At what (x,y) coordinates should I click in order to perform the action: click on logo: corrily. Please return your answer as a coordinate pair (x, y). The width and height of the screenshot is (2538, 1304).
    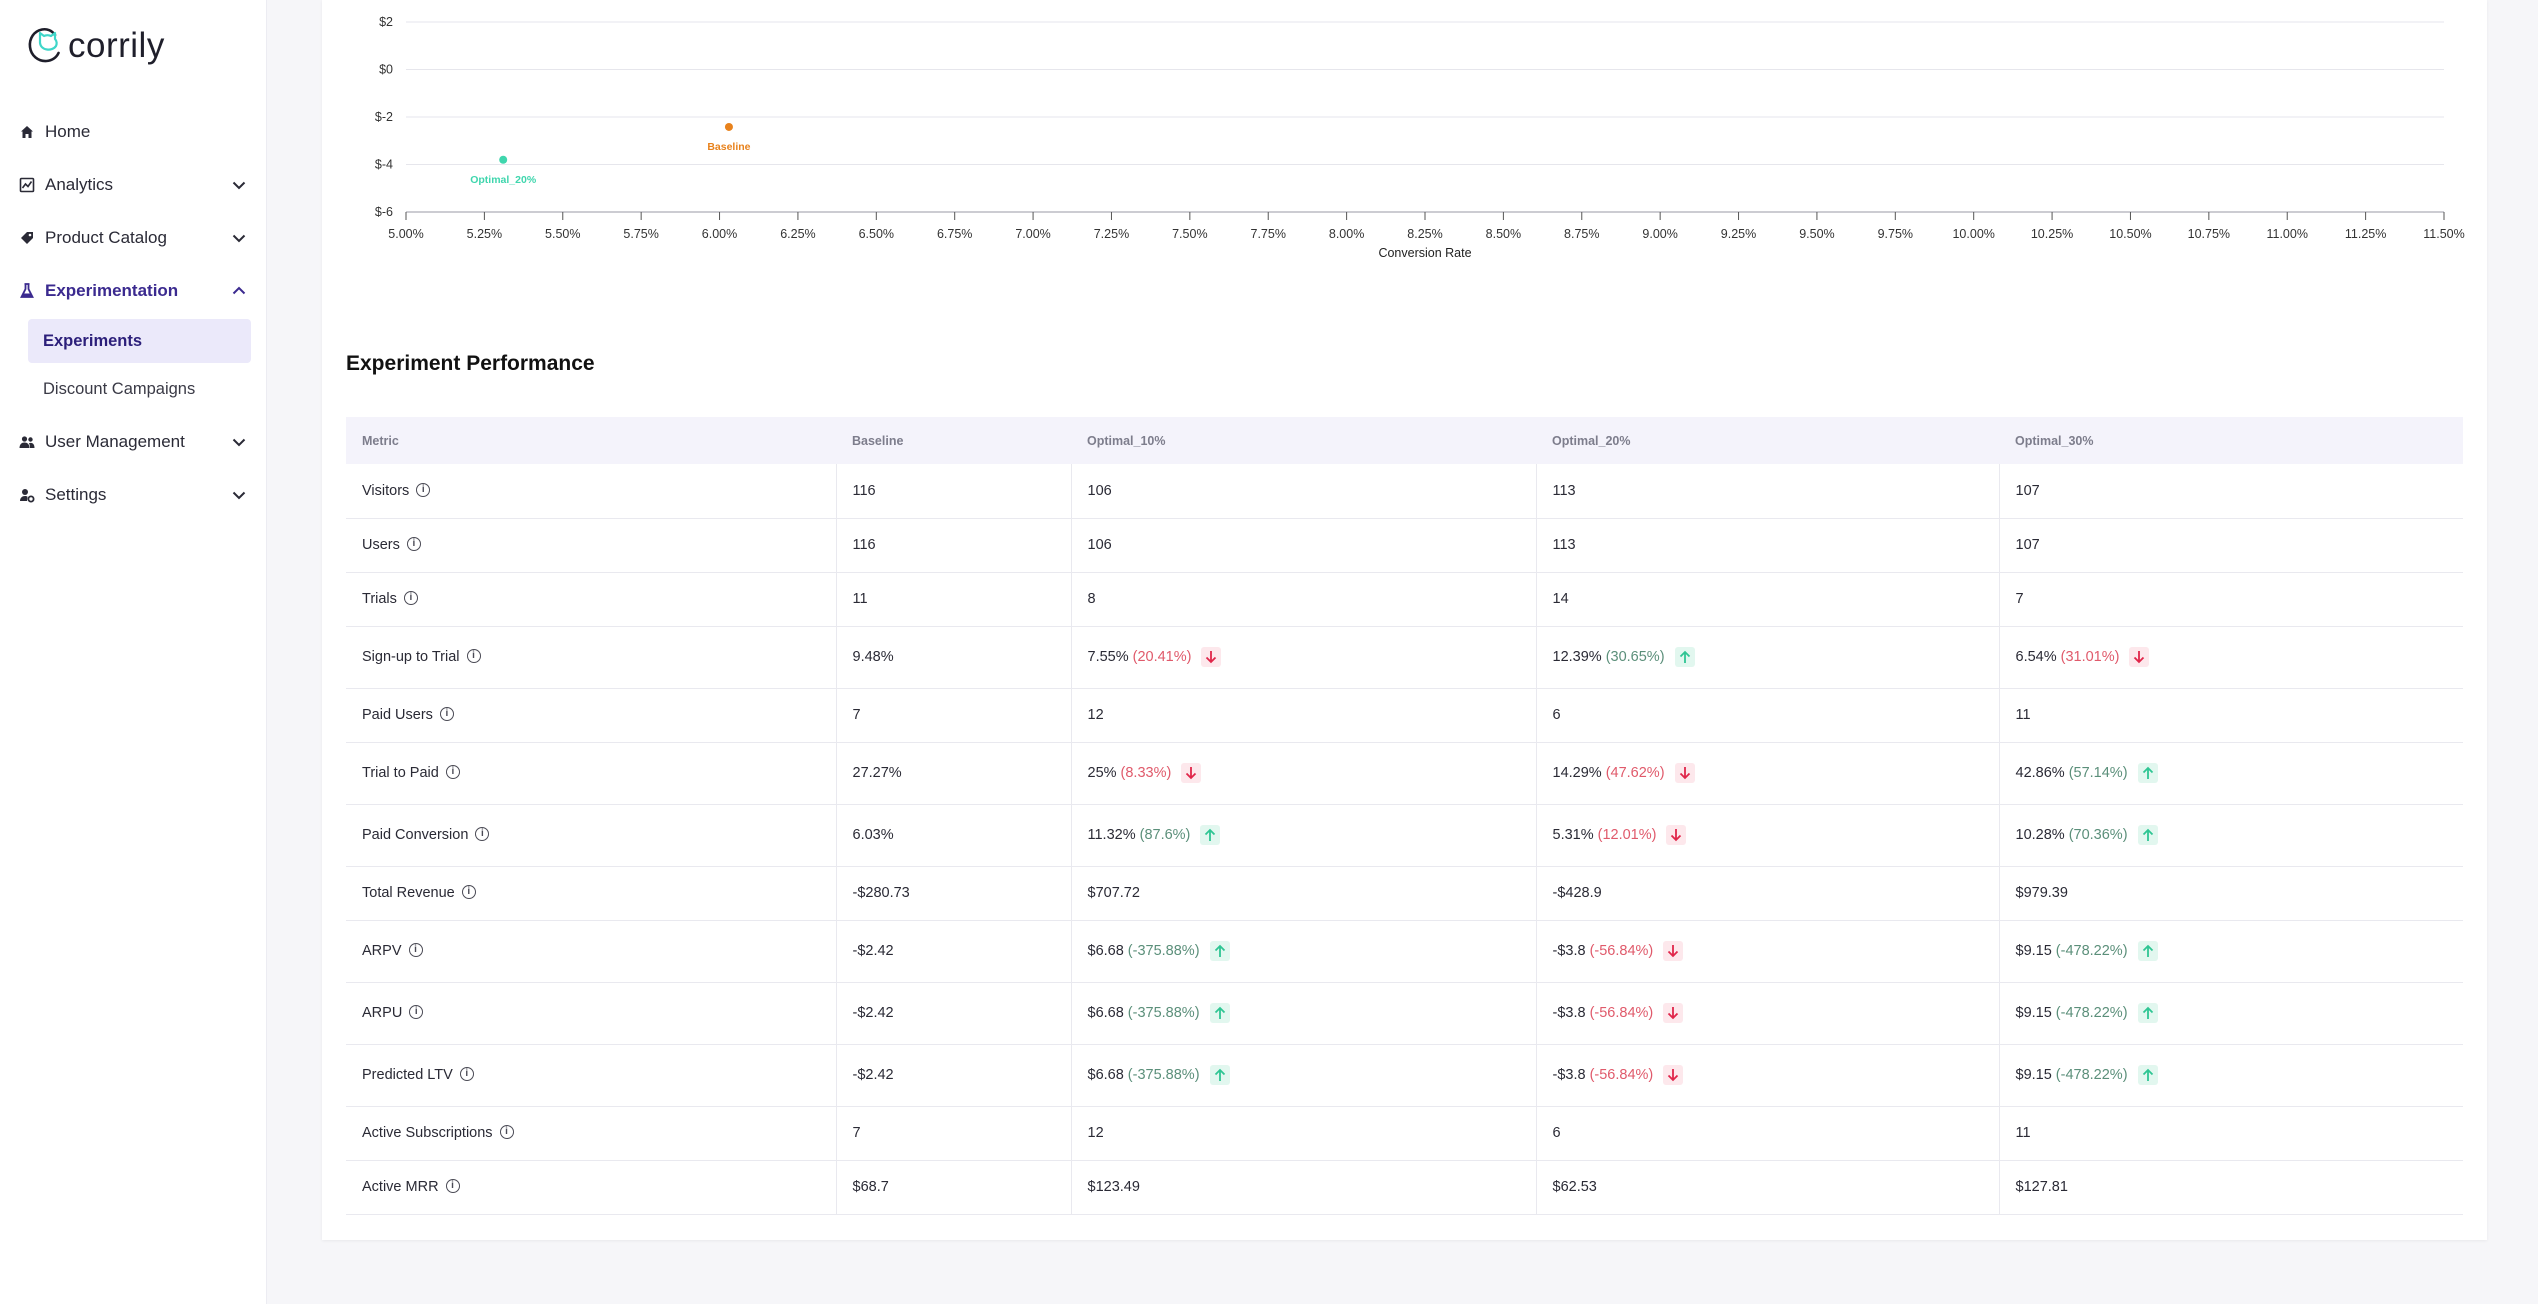
    Looking at the image, I should click on (95, 46).